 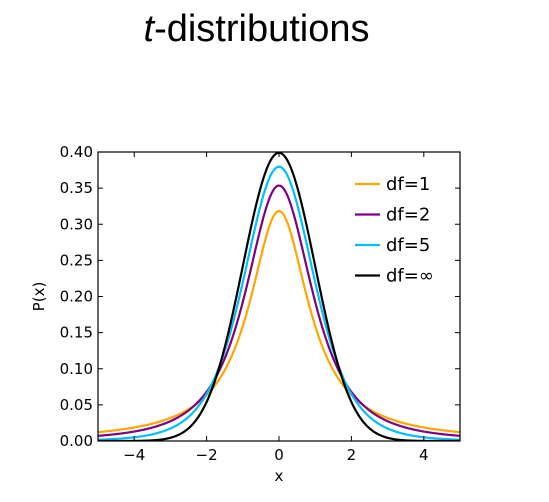 I want to click on legend: df=1 df=2 df=5 df=∞, so click(x=394, y=230).